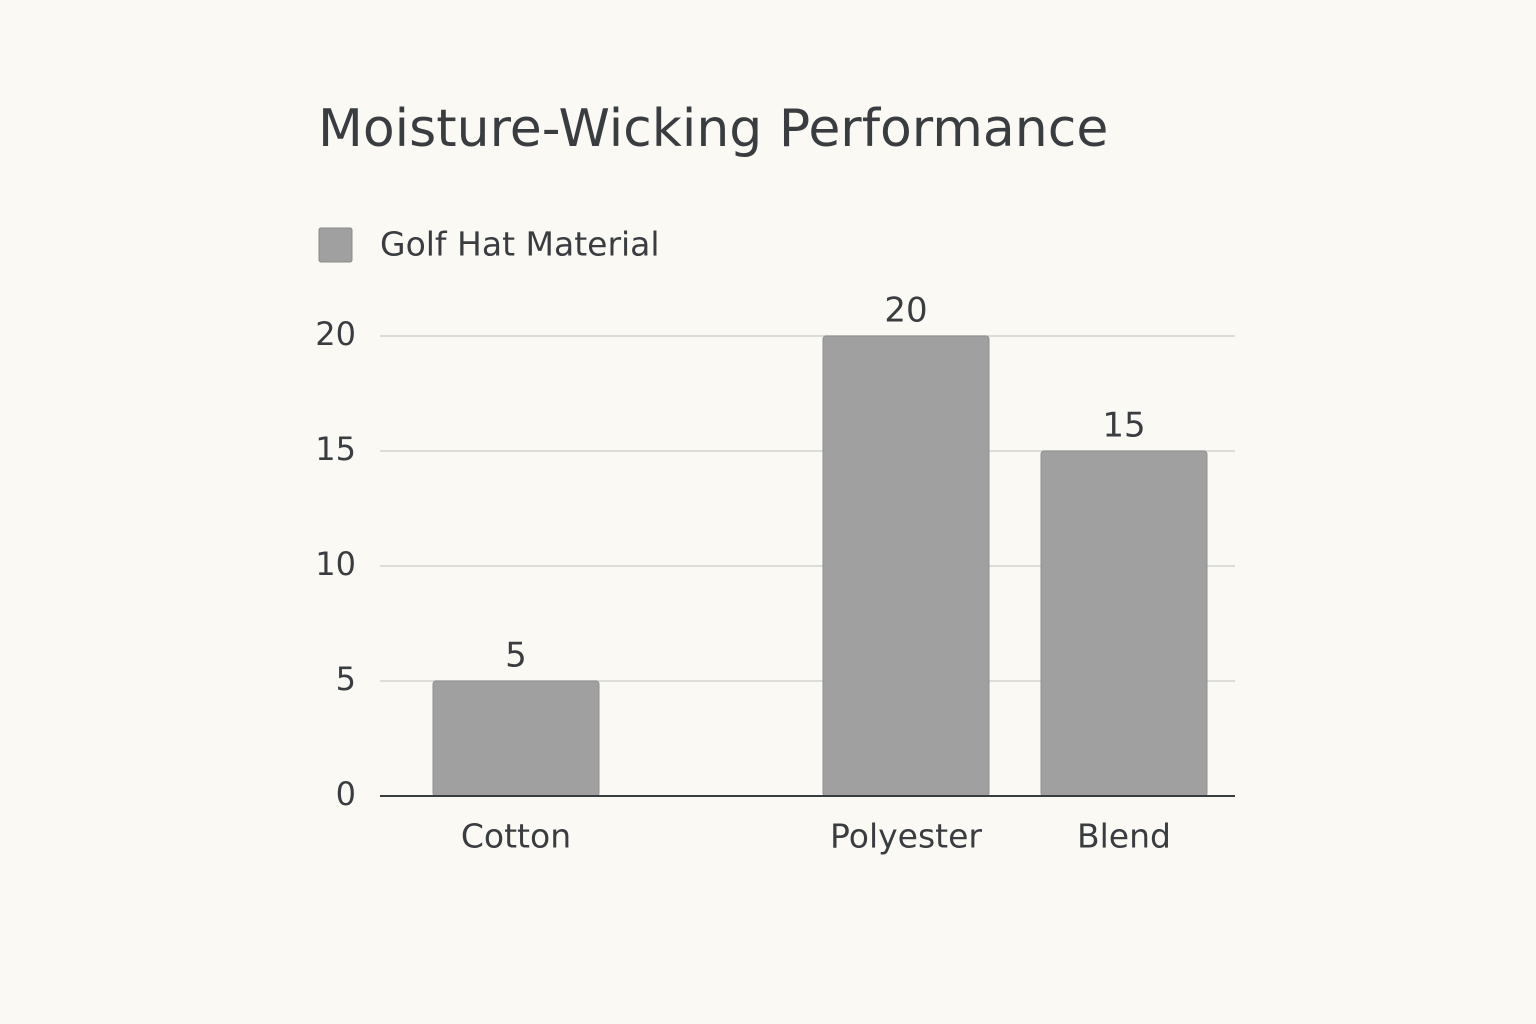 The image size is (1536, 1024). Describe the element at coordinates (906, 836) in the screenshot. I see `x-tick-label: Polyester` at that location.